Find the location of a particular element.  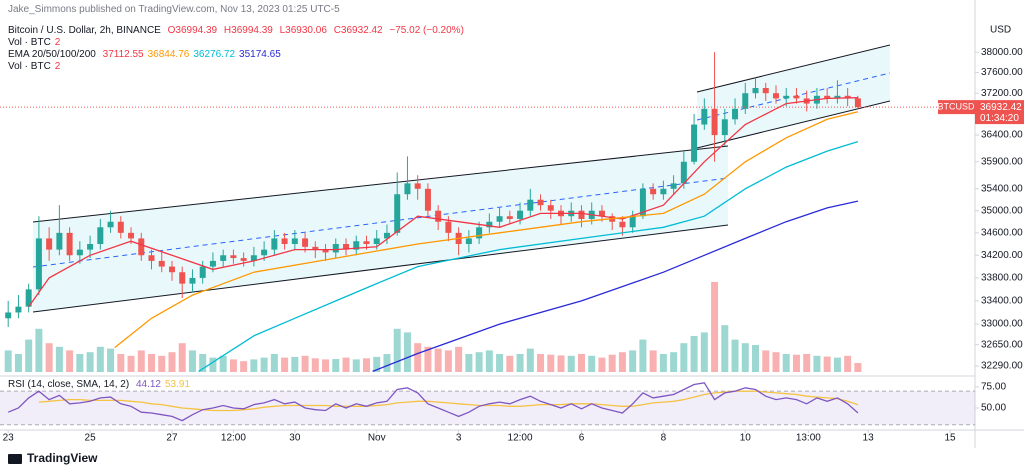

x-tick-label: 25 is located at coordinates (91, 438).